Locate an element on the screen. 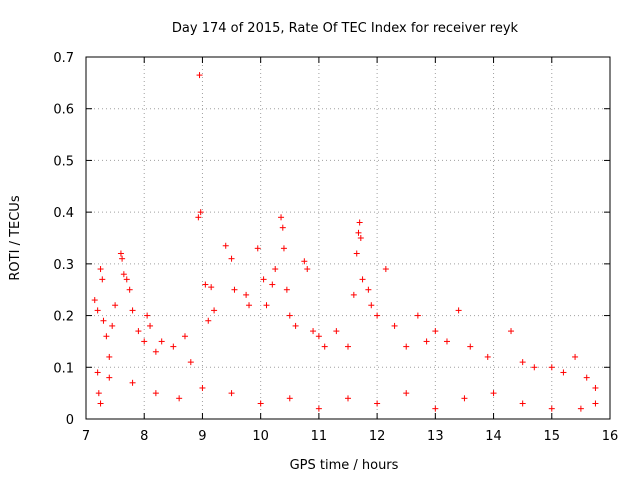  x-axis-label: GPS time / hours is located at coordinates (344, 465).